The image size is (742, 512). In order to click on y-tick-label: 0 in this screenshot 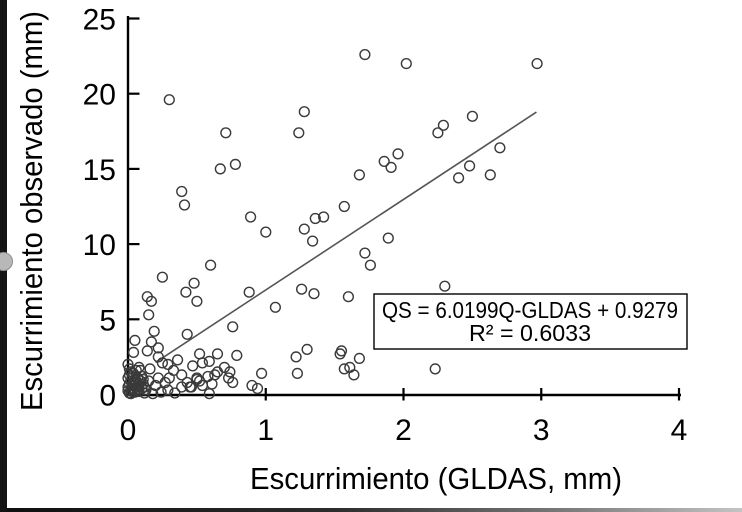, I will do `click(107, 396)`.